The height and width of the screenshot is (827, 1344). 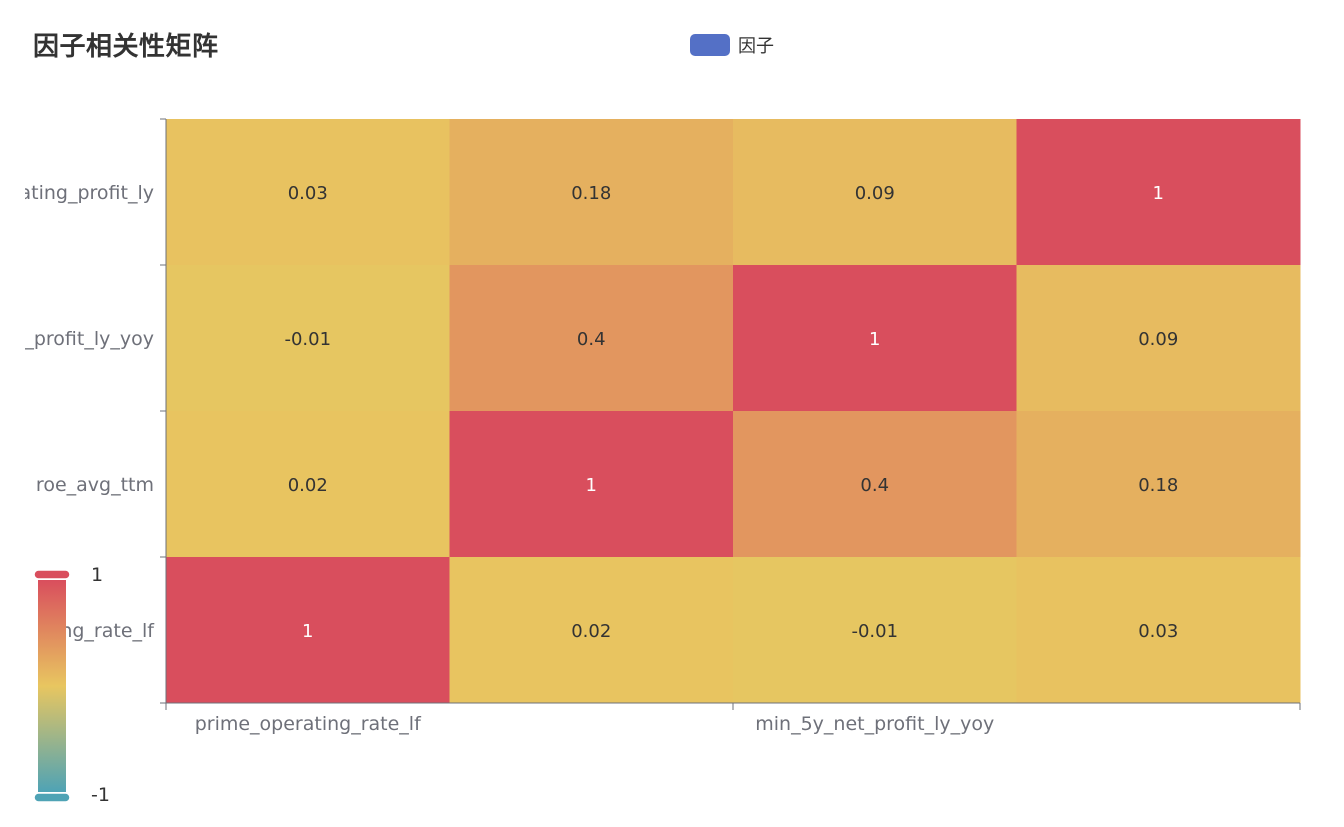 I want to click on y-tick-label: ng_rate_lf, so click(x=107, y=631).